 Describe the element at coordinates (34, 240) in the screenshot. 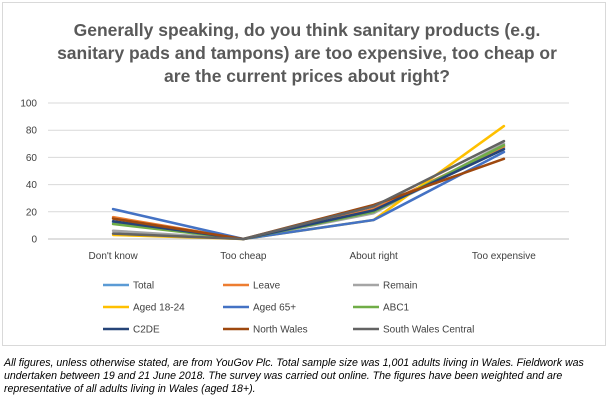

I see `y-tick-label: 0` at that location.